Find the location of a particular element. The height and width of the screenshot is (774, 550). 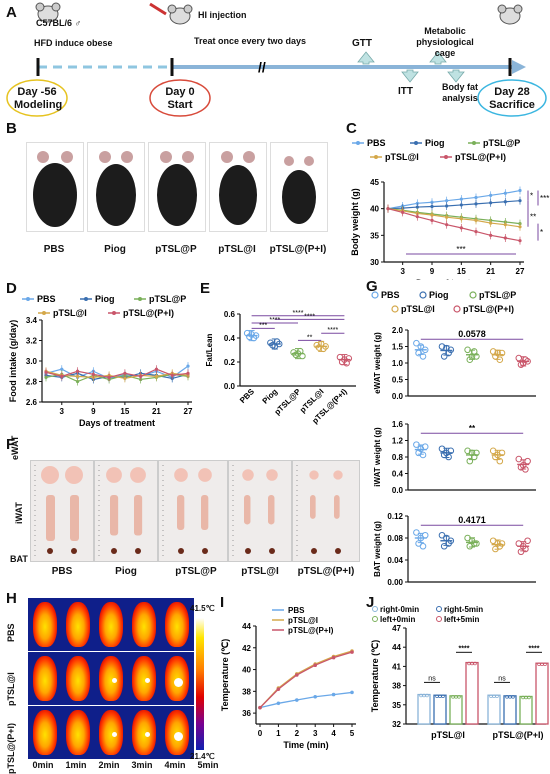

y-tick-label: 32 is located at coordinates (396, 724).